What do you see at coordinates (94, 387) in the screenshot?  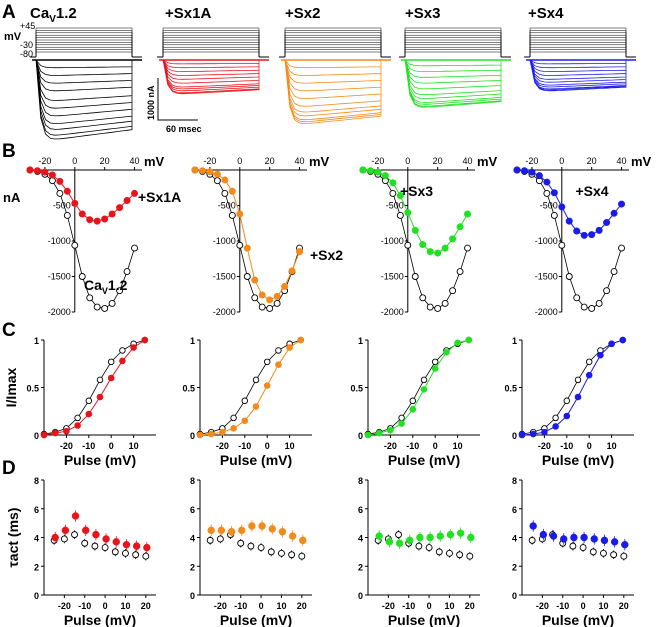 I see `control-line` at bounding box center [94, 387].